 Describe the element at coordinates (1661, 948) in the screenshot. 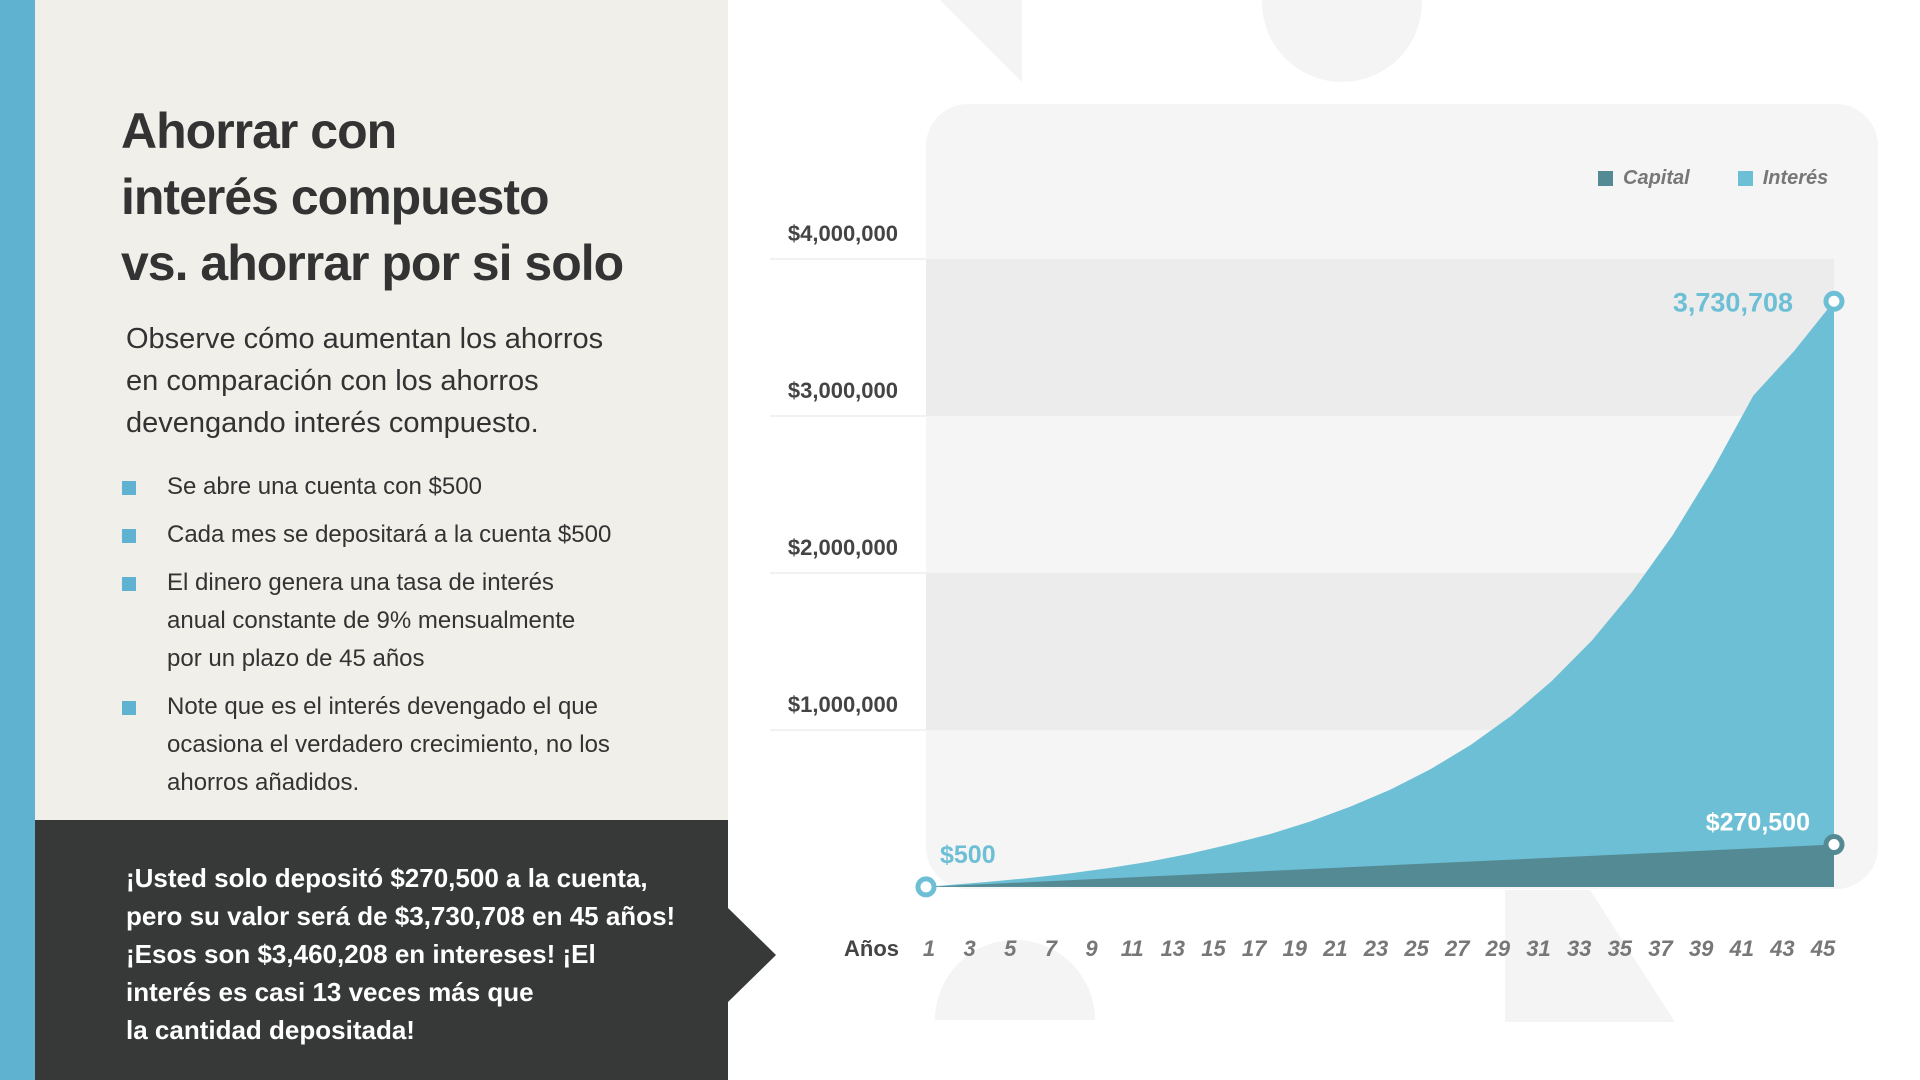

I see `x-tick-label: 37` at that location.